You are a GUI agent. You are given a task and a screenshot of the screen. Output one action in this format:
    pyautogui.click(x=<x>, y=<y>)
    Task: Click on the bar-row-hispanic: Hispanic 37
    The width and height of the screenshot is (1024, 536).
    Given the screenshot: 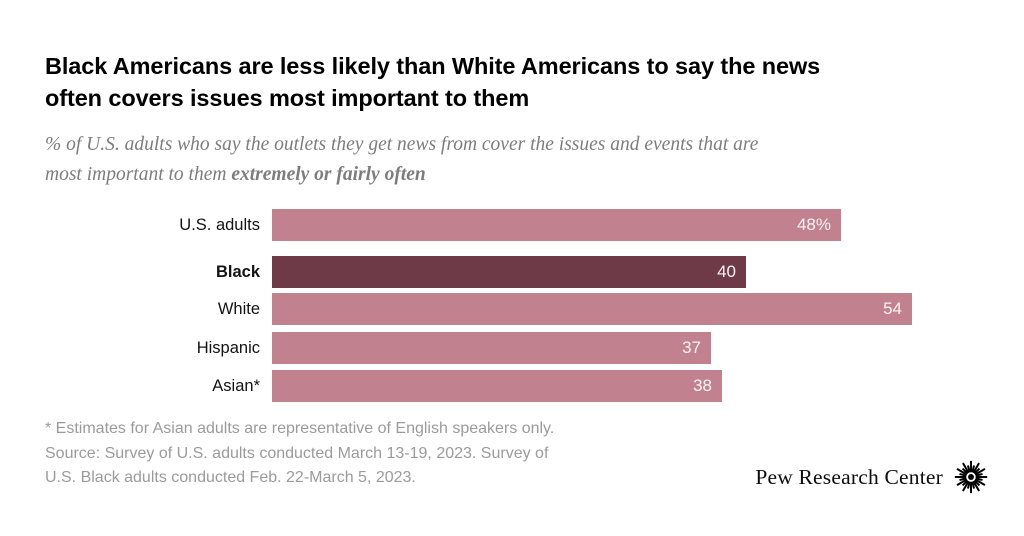 What is the action you would take?
    pyautogui.click(x=512, y=348)
    